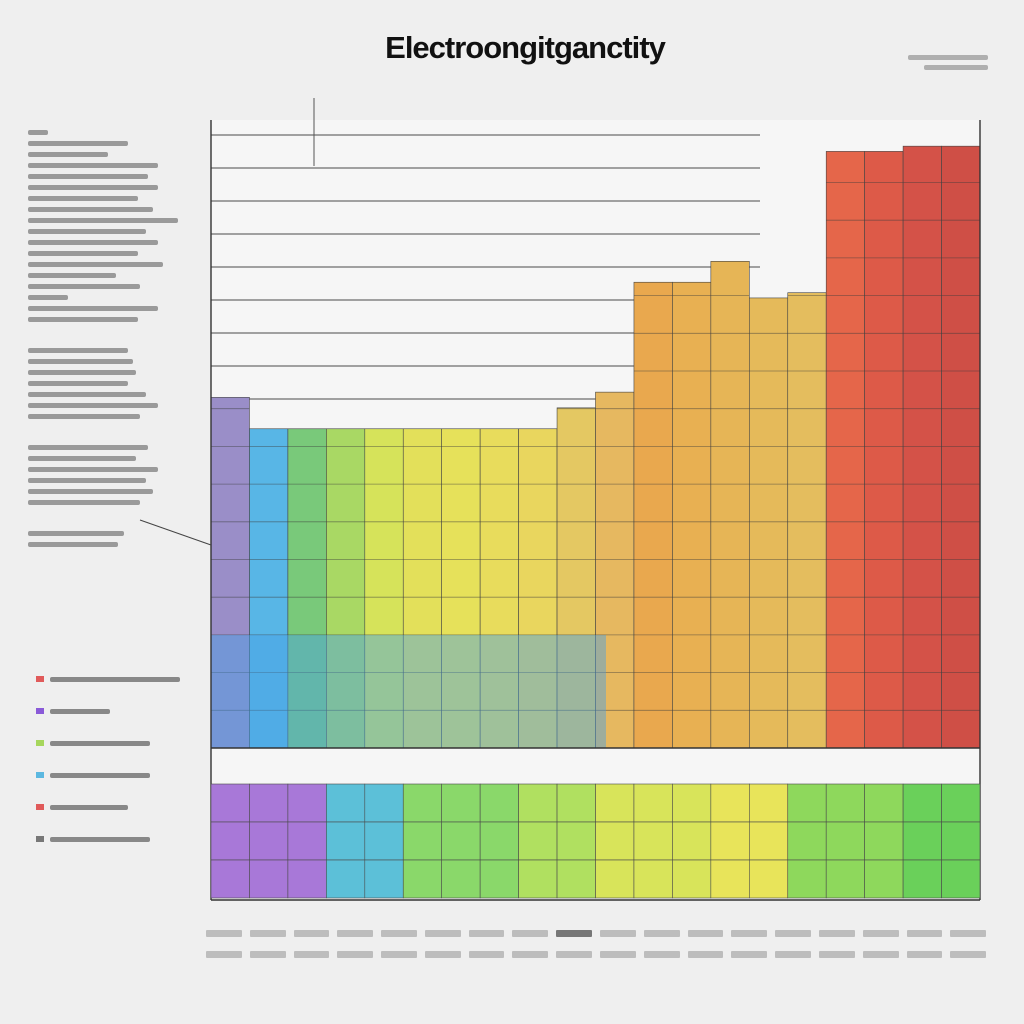 This screenshot has height=1024, width=1024. What do you see at coordinates (525, 47) in the screenshot?
I see `chart-title: Electroongitganctity` at bounding box center [525, 47].